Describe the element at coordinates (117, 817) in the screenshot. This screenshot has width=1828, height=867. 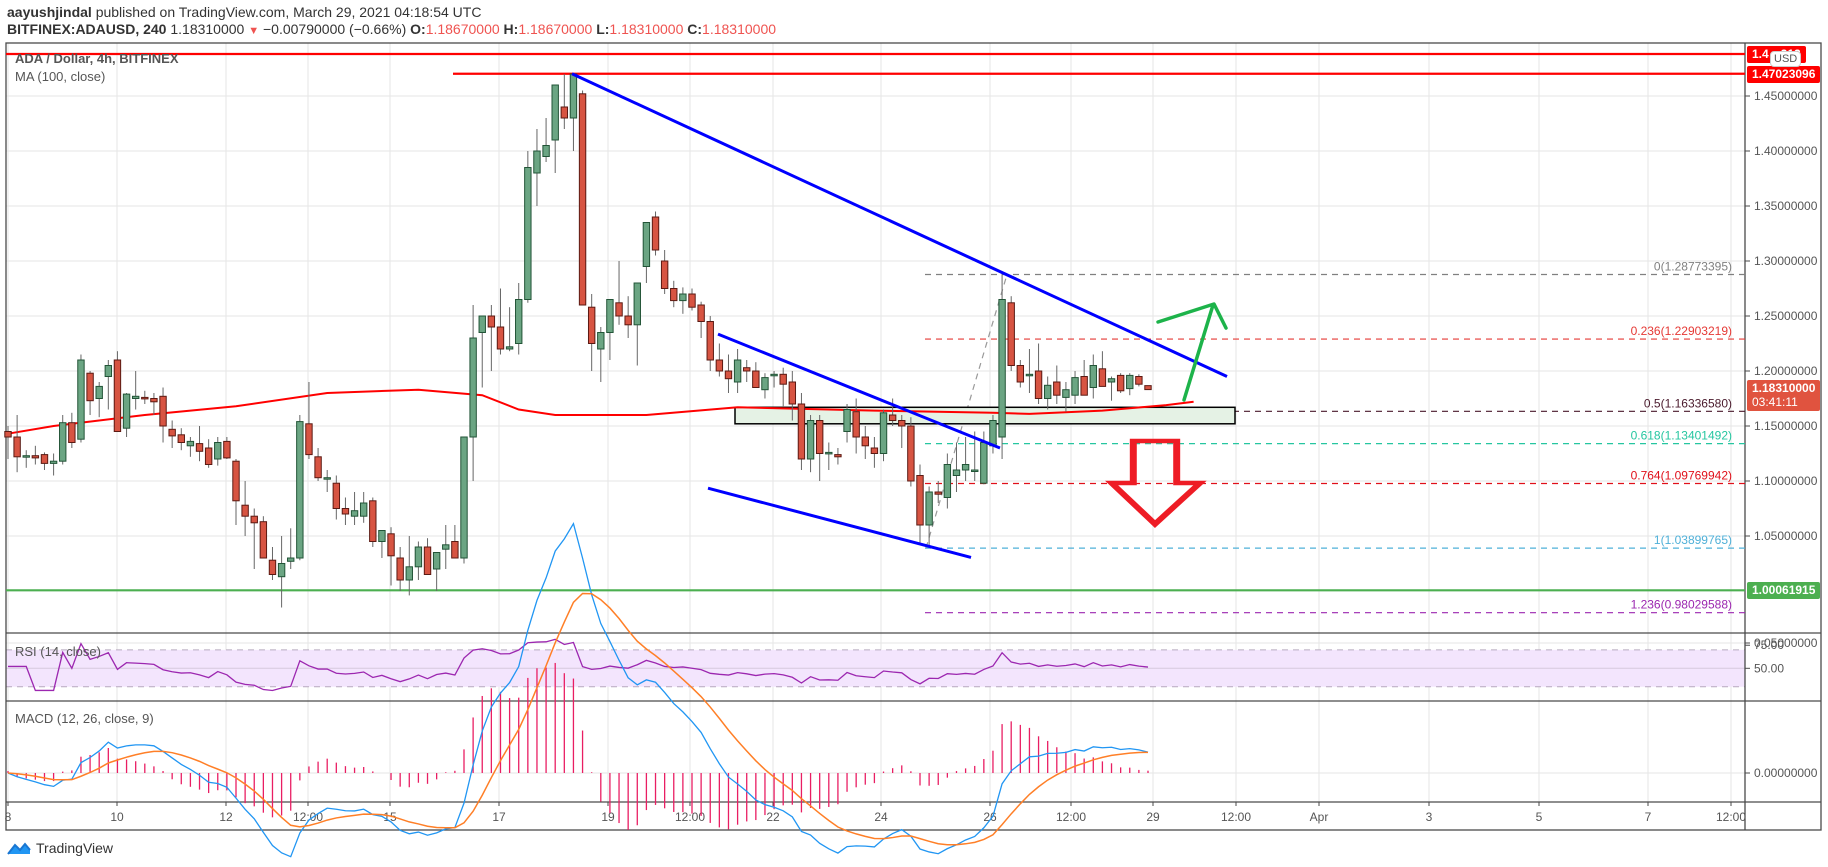
I see `time-axis-label: 10` at that location.